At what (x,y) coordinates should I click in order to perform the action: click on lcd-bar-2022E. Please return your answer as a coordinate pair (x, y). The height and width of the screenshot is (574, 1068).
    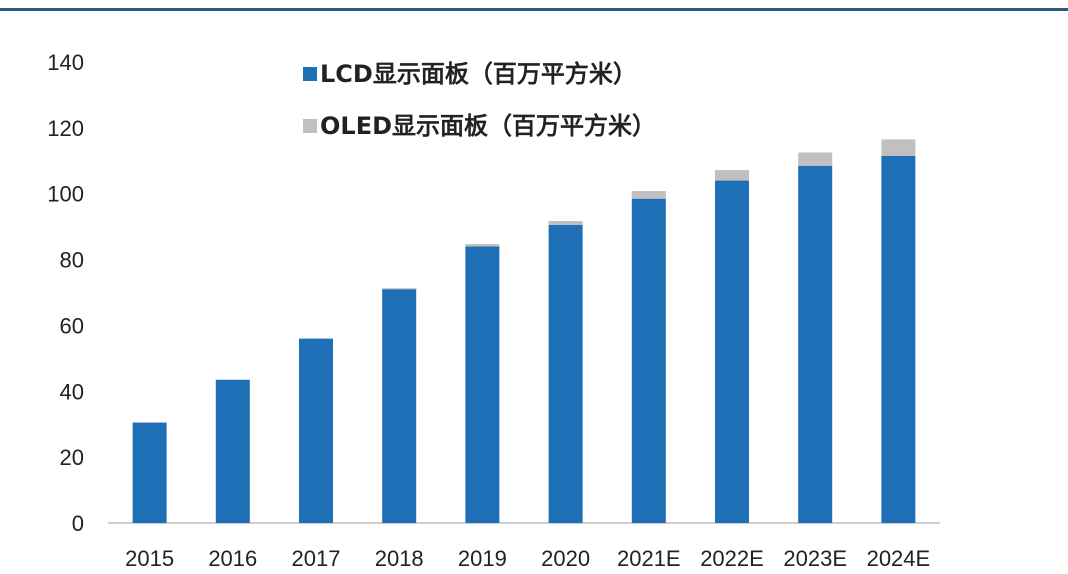
    Looking at the image, I should click on (732, 352).